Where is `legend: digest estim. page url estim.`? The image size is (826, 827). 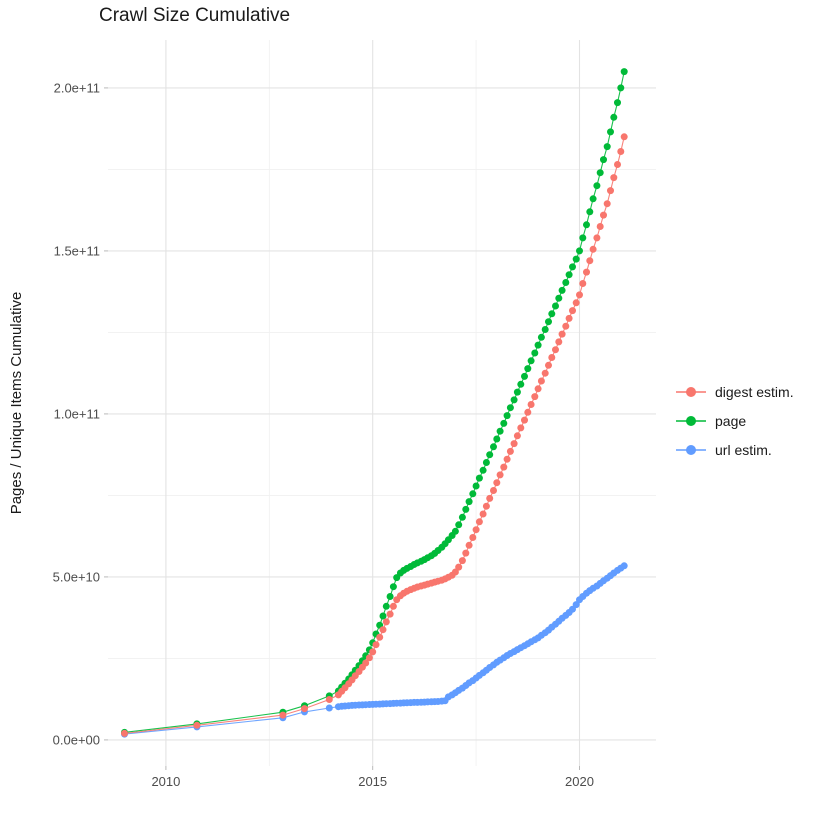 legend: digest estim. page url estim. is located at coordinates (735, 420).